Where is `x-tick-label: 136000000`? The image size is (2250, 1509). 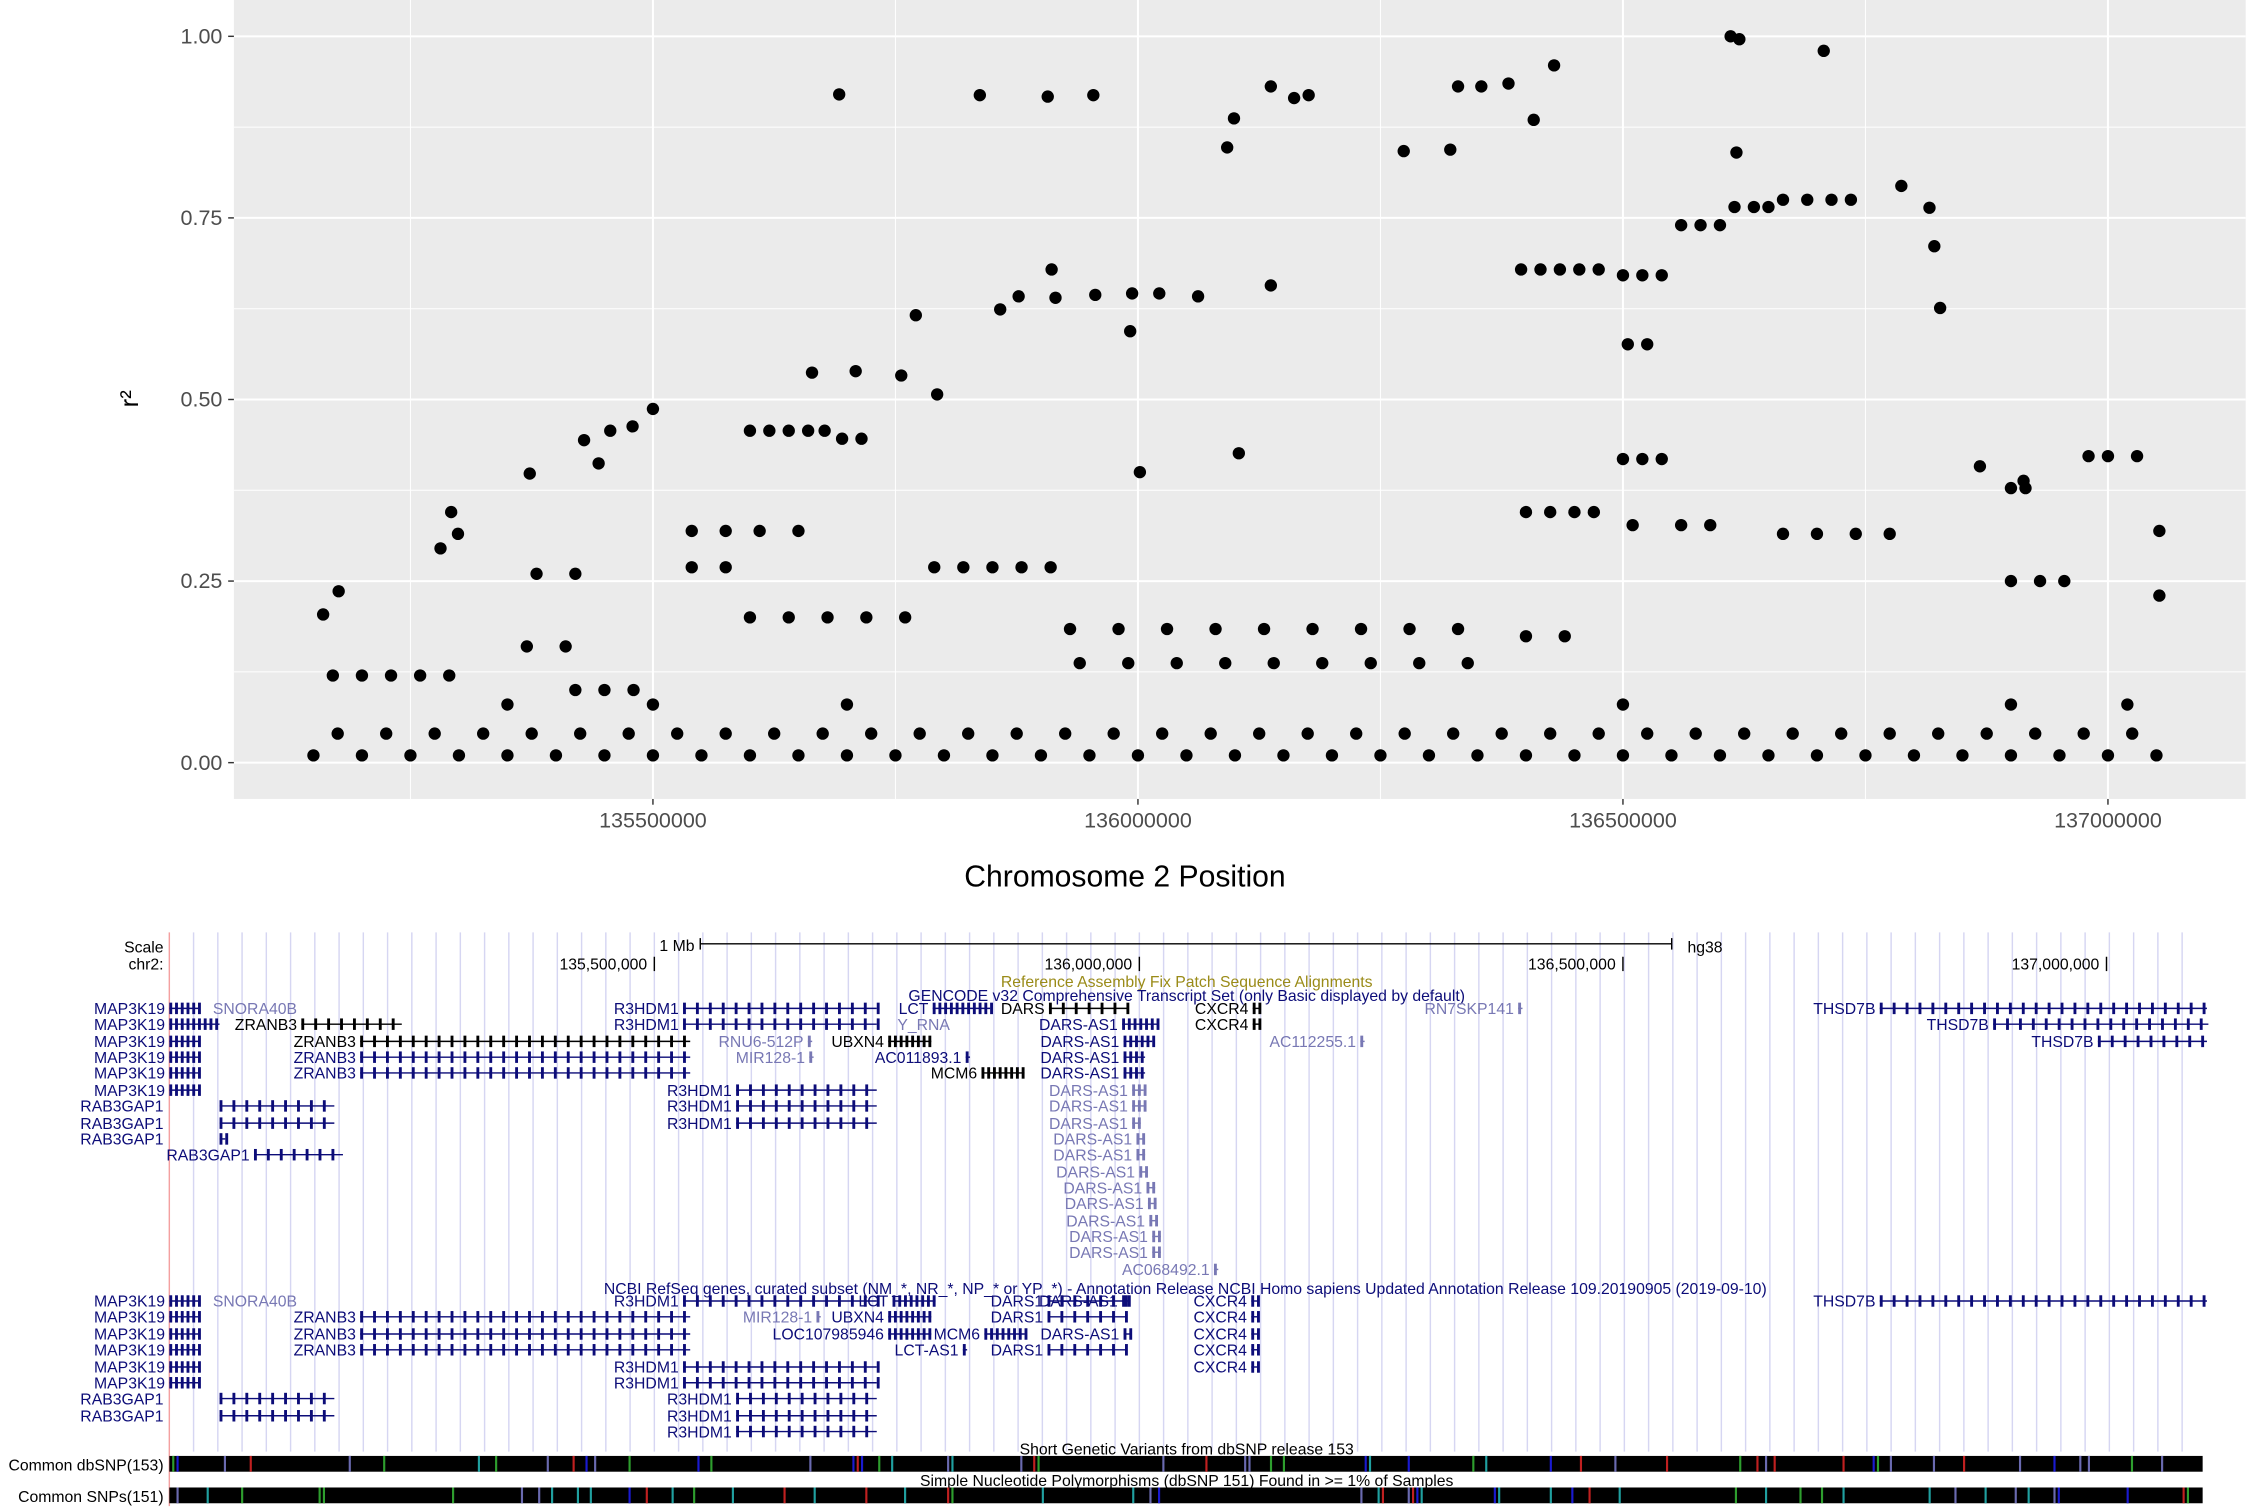
x-tick-label: 136000000 is located at coordinates (1138, 821).